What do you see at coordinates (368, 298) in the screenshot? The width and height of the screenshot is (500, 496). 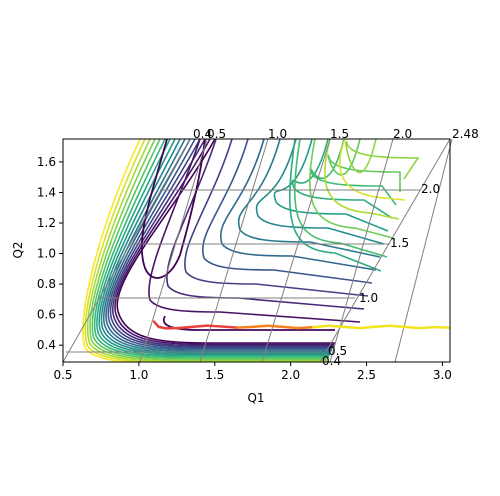 I see `overlay-right-label: 1.0` at bounding box center [368, 298].